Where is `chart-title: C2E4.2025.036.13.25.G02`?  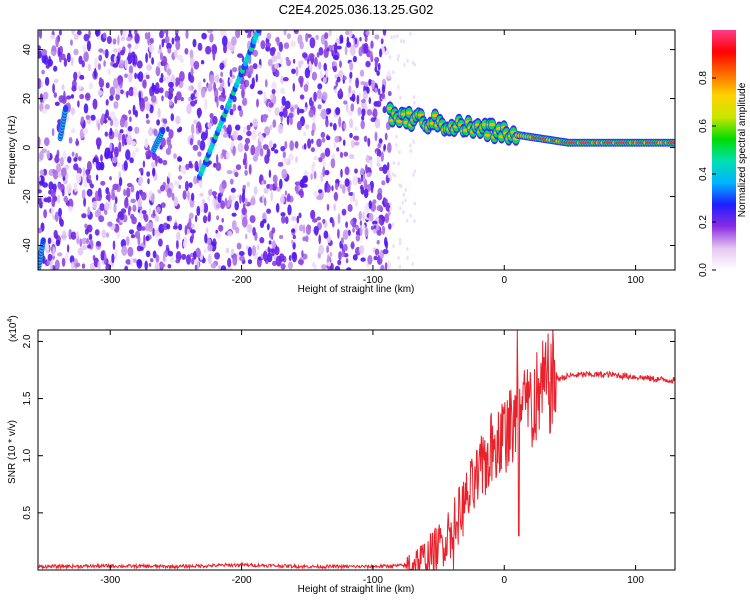 chart-title: C2E4.2025.036.13.25.G02 is located at coordinates (356, 9).